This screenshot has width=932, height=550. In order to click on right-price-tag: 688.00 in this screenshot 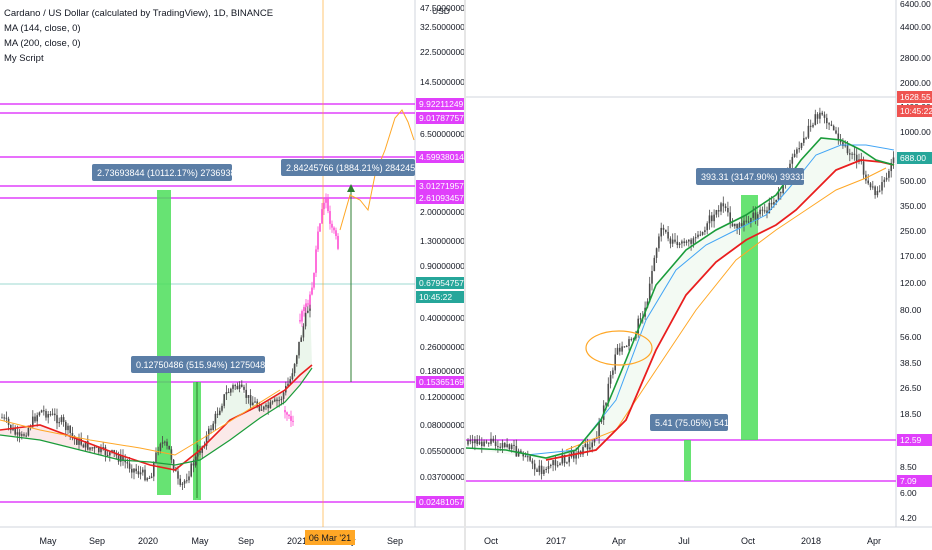, I will do `click(913, 158)`.